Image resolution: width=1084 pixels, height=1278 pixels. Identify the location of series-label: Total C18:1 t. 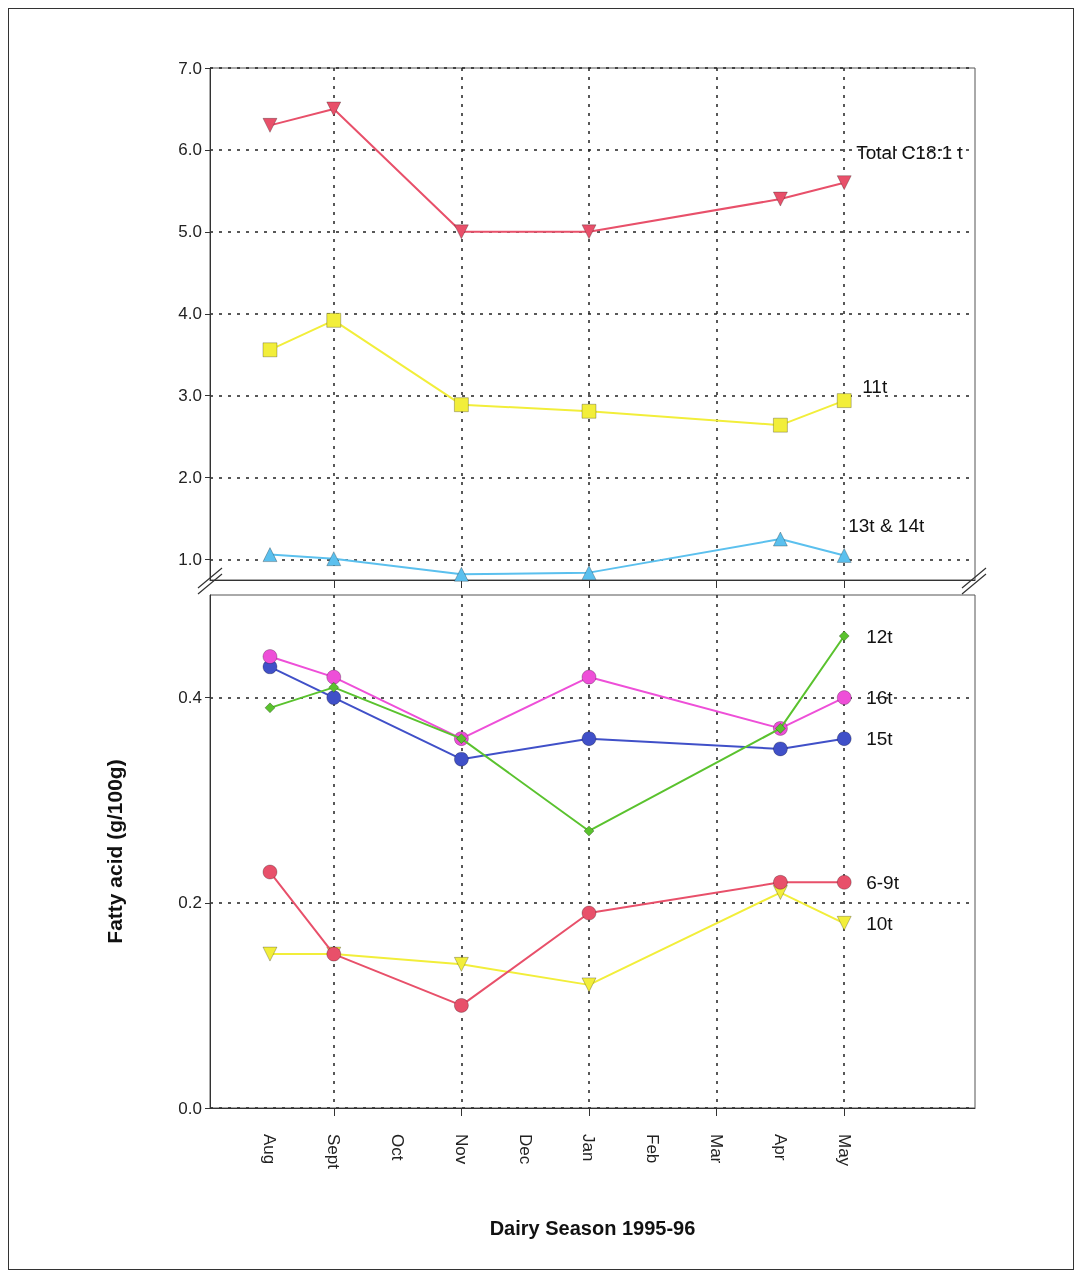
(910, 153).